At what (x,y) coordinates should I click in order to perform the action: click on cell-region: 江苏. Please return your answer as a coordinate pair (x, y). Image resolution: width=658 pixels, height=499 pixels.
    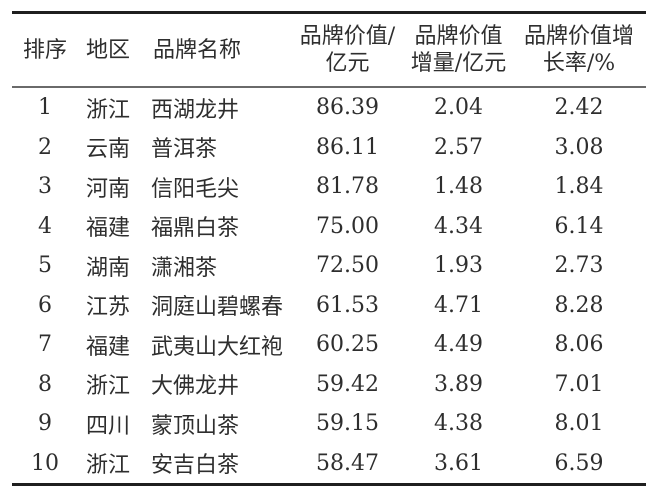
    Looking at the image, I should click on (107, 308).